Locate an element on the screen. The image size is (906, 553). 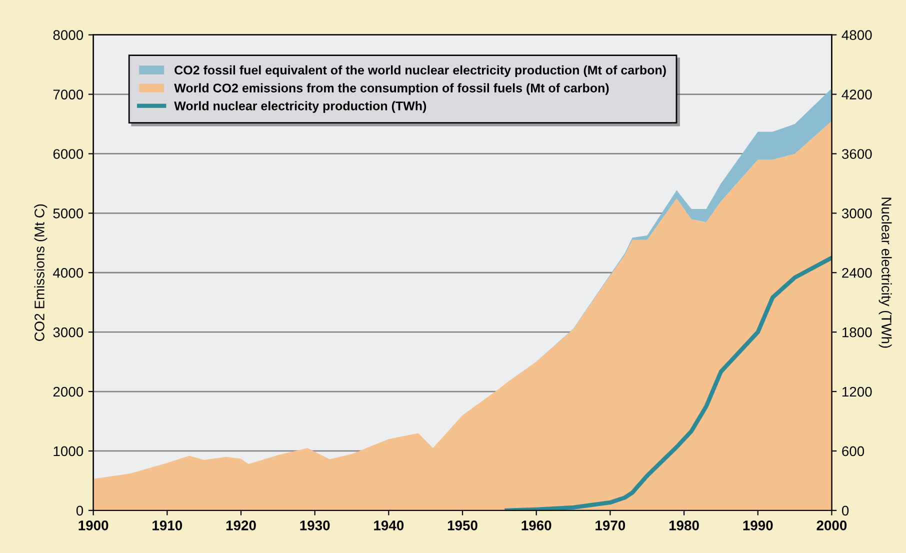
y-axis-title: CO2 Emissions (Mt C) is located at coordinates (41, 272).